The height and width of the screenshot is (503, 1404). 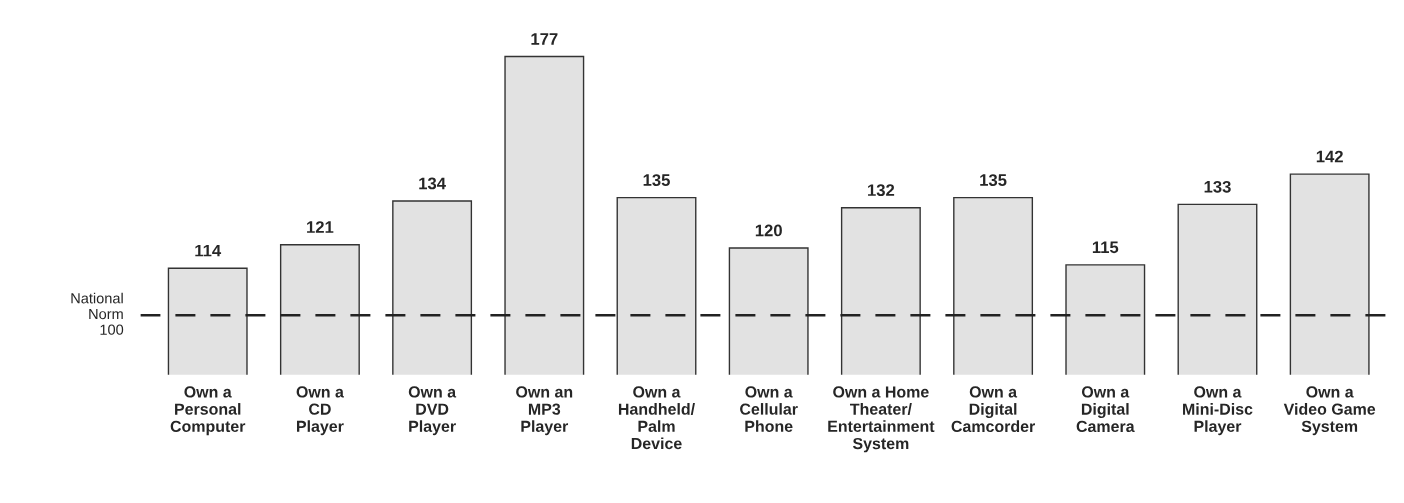 I want to click on data-label: 134, so click(x=432, y=183).